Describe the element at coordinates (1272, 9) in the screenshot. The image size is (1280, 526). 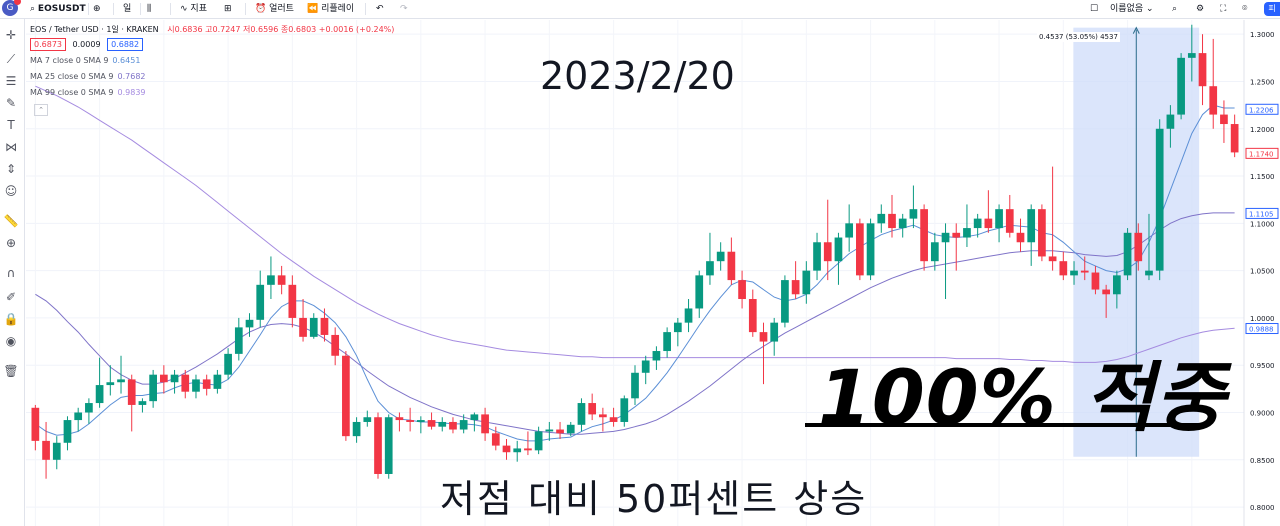
I see `publish-button: 피` at that location.